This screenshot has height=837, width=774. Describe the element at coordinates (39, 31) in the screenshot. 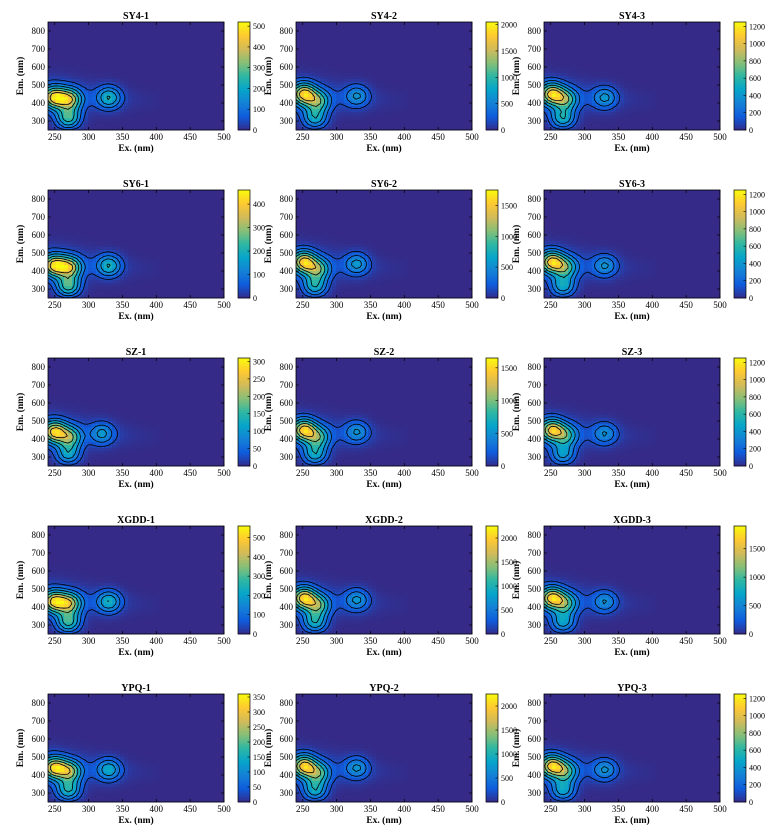

I see `y-tick-label: 800` at that location.